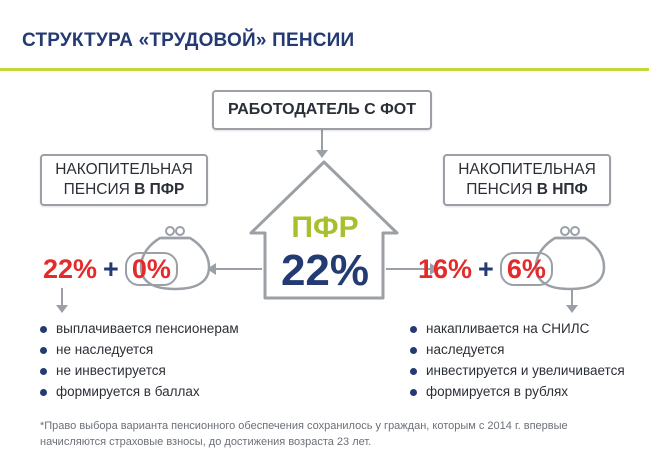  What do you see at coordinates (322, 110) in the screenshot?
I see `employer-box: РАБОТОДАТЕЛЬ С ФОТ` at bounding box center [322, 110].